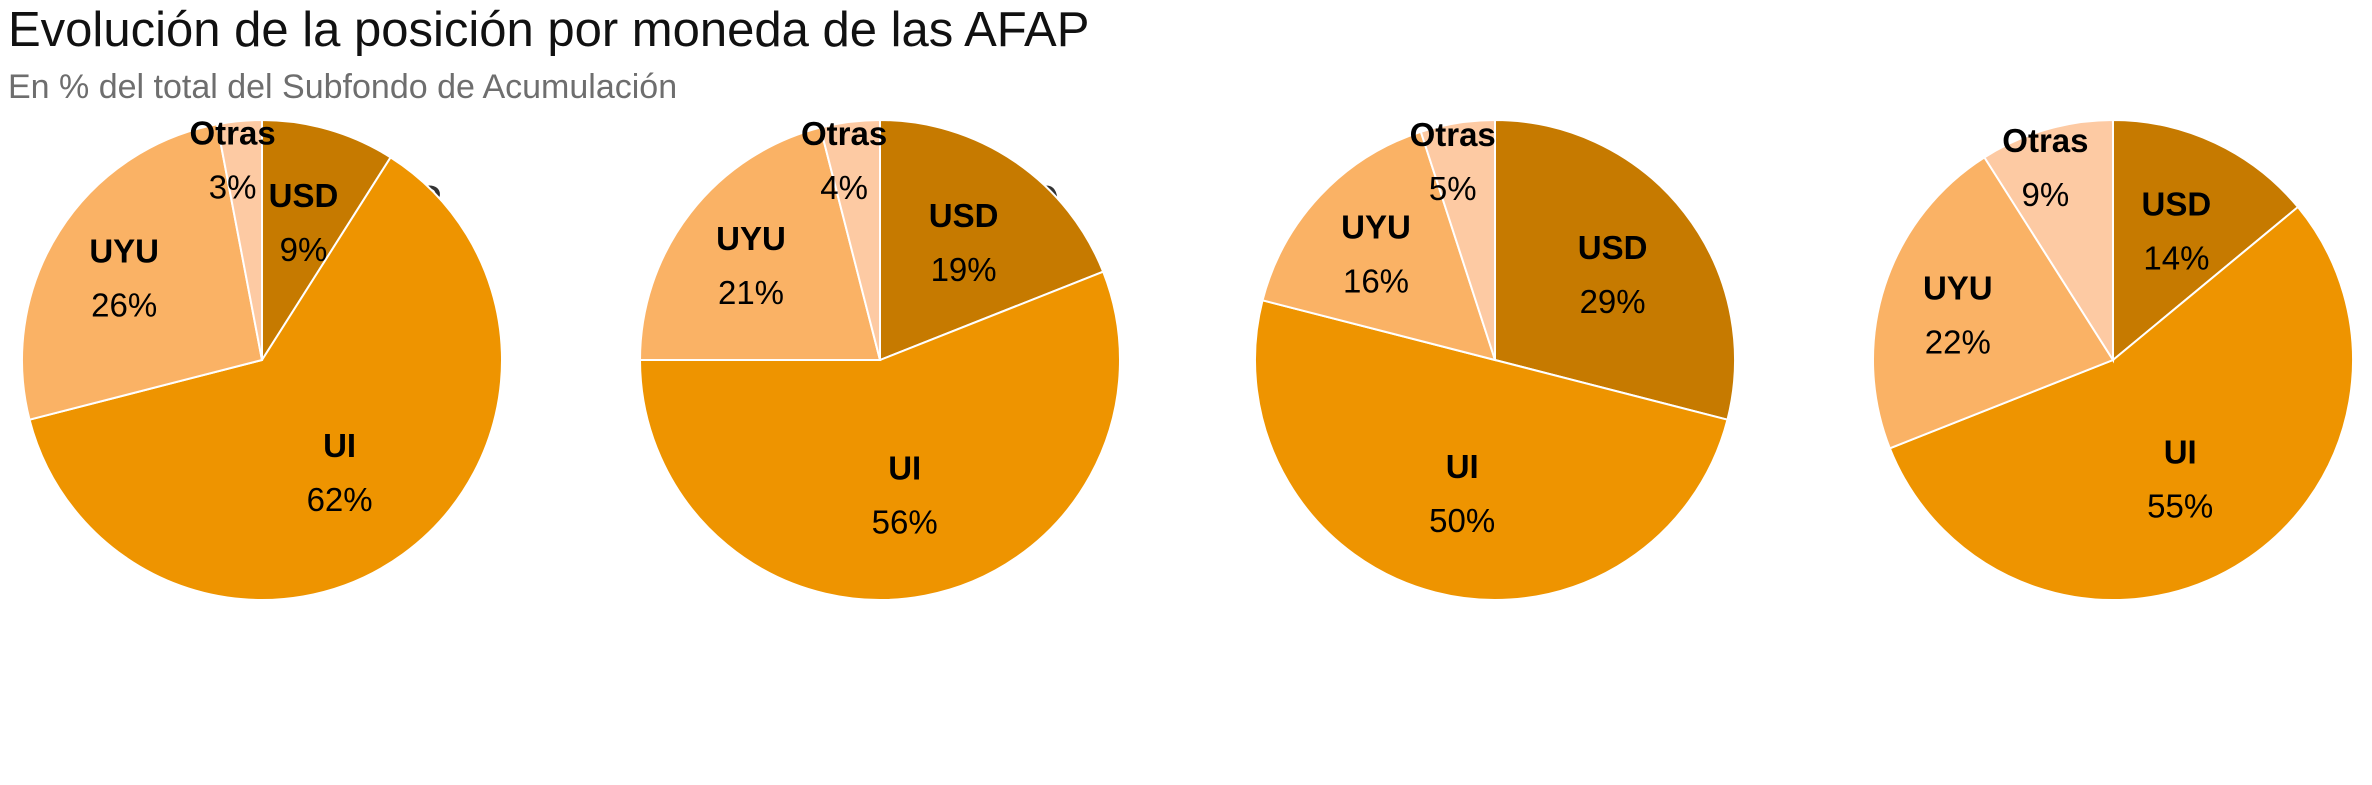 The image size is (2372, 785). I want to click on slice-value-label: 3%, so click(233, 187).